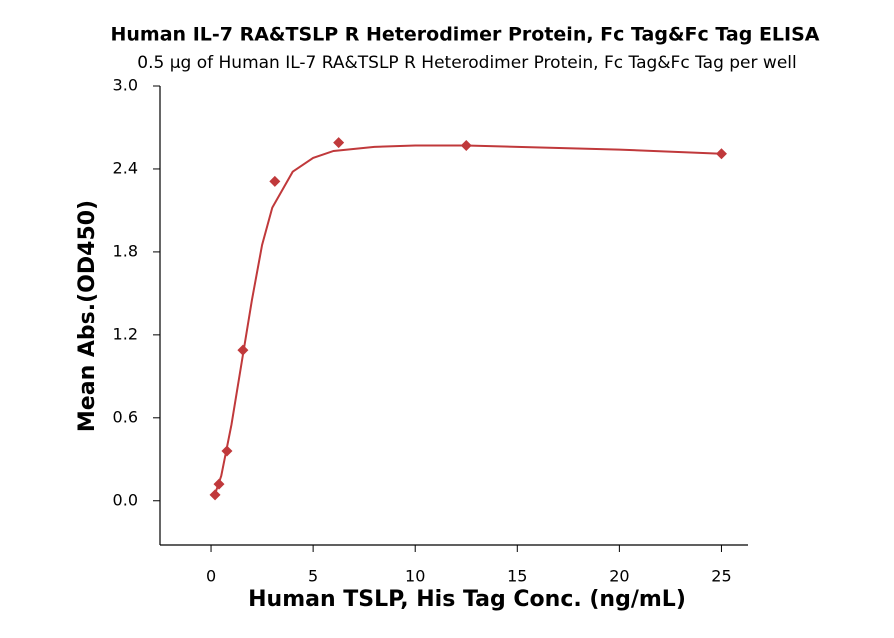  I want to click on x-tick-label: 5, so click(313, 576).